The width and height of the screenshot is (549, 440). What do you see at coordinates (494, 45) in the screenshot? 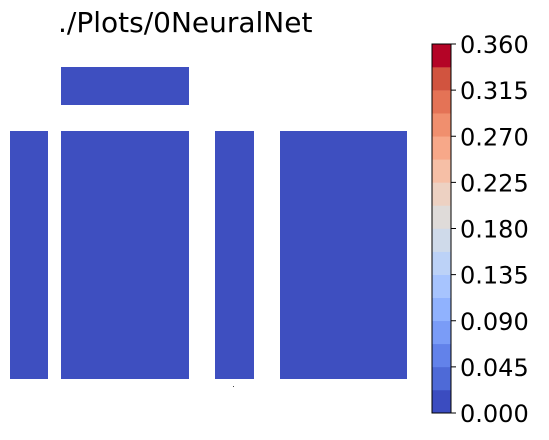
I see `colorbar-tick-label: 0.360` at bounding box center [494, 45].